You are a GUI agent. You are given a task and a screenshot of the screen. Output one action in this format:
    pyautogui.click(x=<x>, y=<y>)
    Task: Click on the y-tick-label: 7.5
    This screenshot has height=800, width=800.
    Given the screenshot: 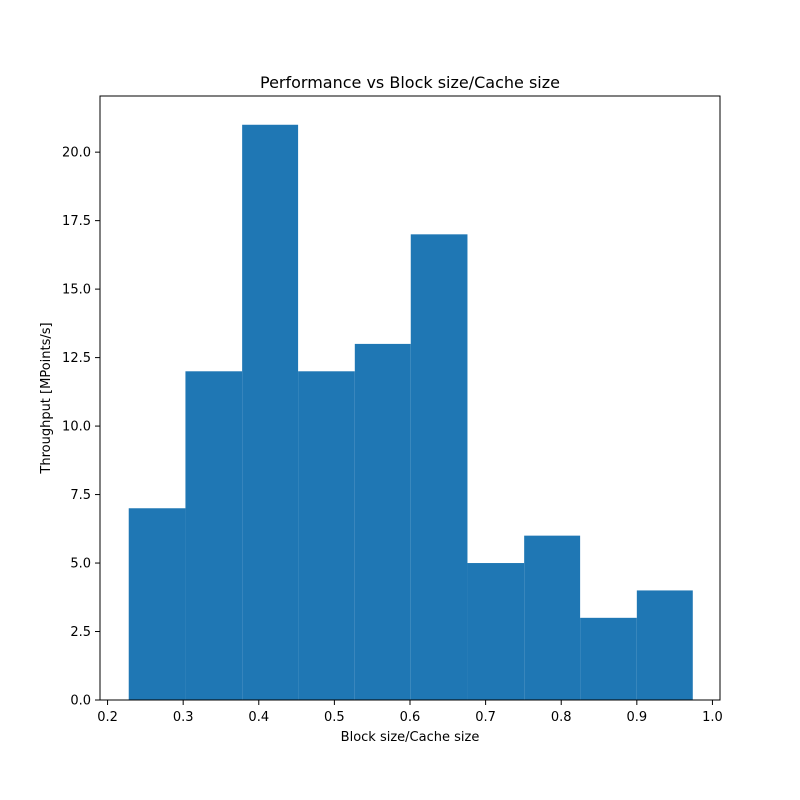 What is the action you would take?
    pyautogui.click(x=80, y=495)
    